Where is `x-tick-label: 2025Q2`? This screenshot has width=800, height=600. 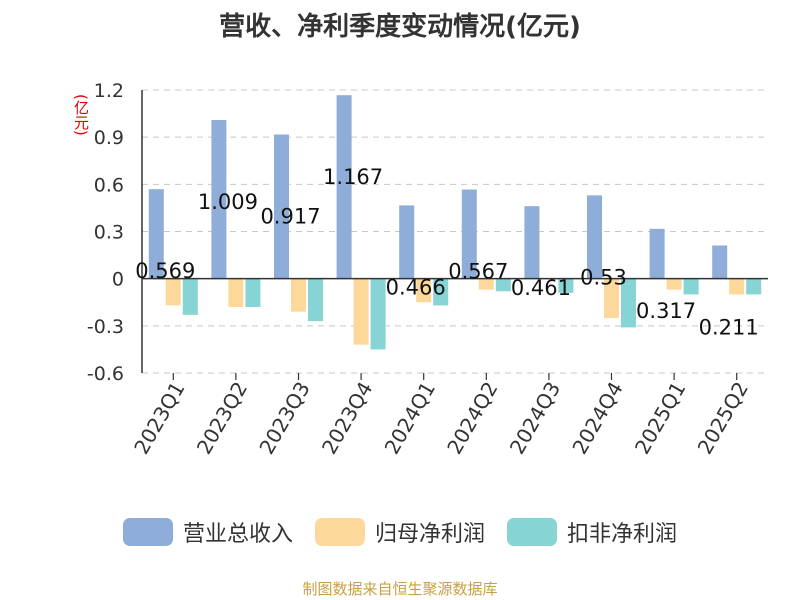
x-tick-label: 2025Q2 is located at coordinates (723, 418).